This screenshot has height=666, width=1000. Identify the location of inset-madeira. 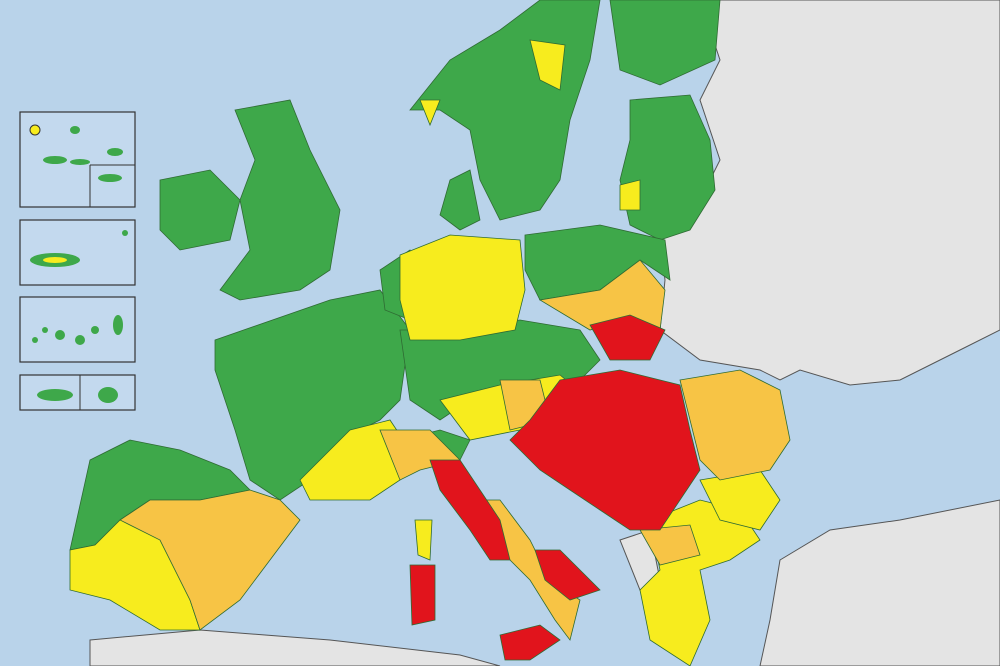
(77, 252).